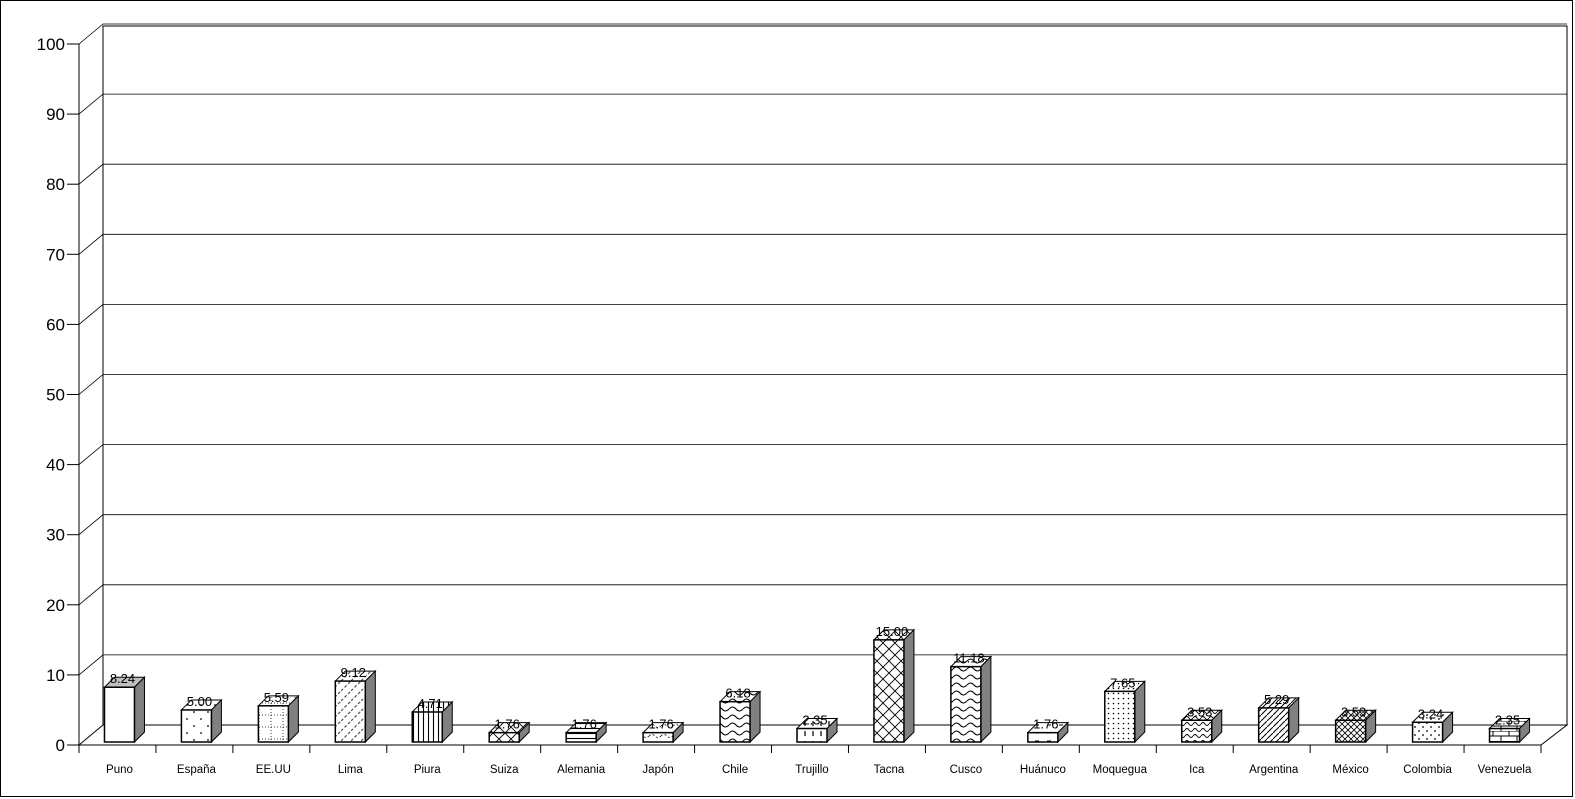 The height and width of the screenshot is (799, 1575). What do you see at coordinates (1350, 770) in the screenshot?
I see `x-tick-label: México` at bounding box center [1350, 770].